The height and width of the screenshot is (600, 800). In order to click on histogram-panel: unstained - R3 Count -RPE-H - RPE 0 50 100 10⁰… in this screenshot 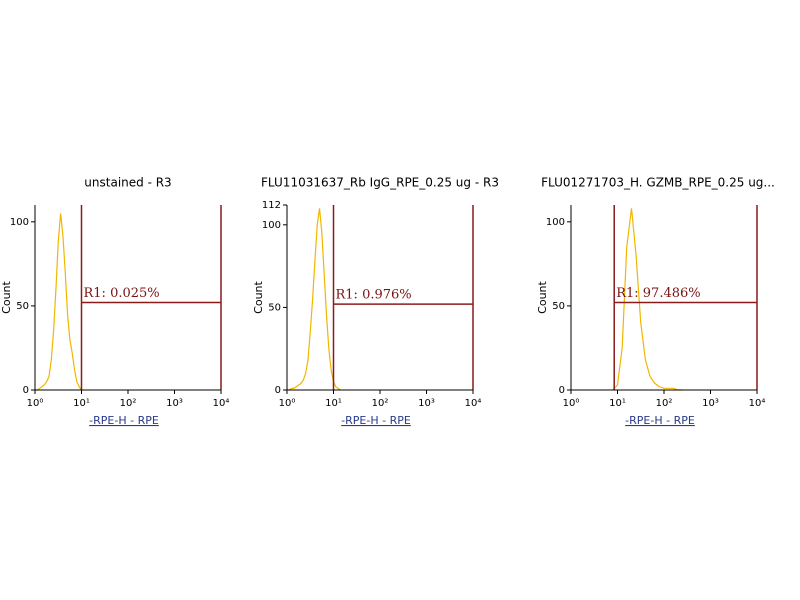, I will do `click(114, 302)`.